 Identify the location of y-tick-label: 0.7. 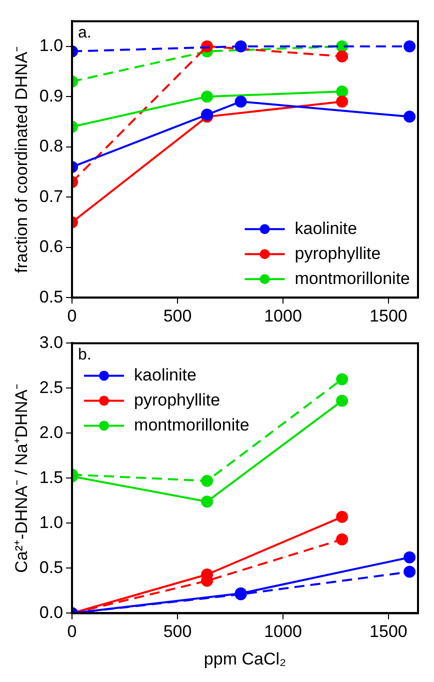
(51, 196).